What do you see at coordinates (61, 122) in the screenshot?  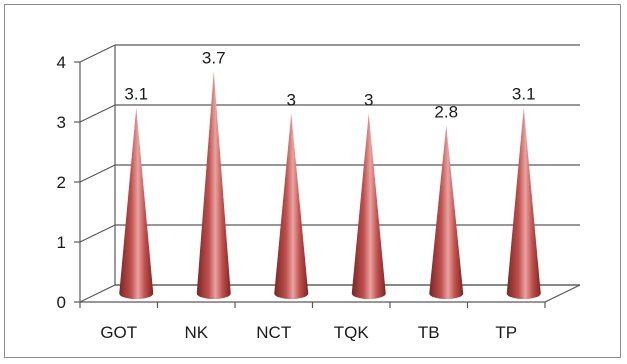 I see `y-tick-label: 3` at bounding box center [61, 122].